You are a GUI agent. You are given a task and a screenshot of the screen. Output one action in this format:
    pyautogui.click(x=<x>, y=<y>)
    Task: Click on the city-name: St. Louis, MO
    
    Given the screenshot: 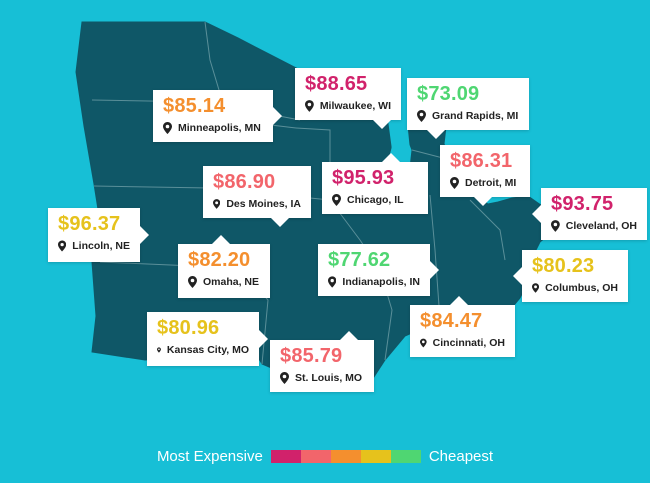 What is the action you would take?
    pyautogui.click(x=322, y=378)
    